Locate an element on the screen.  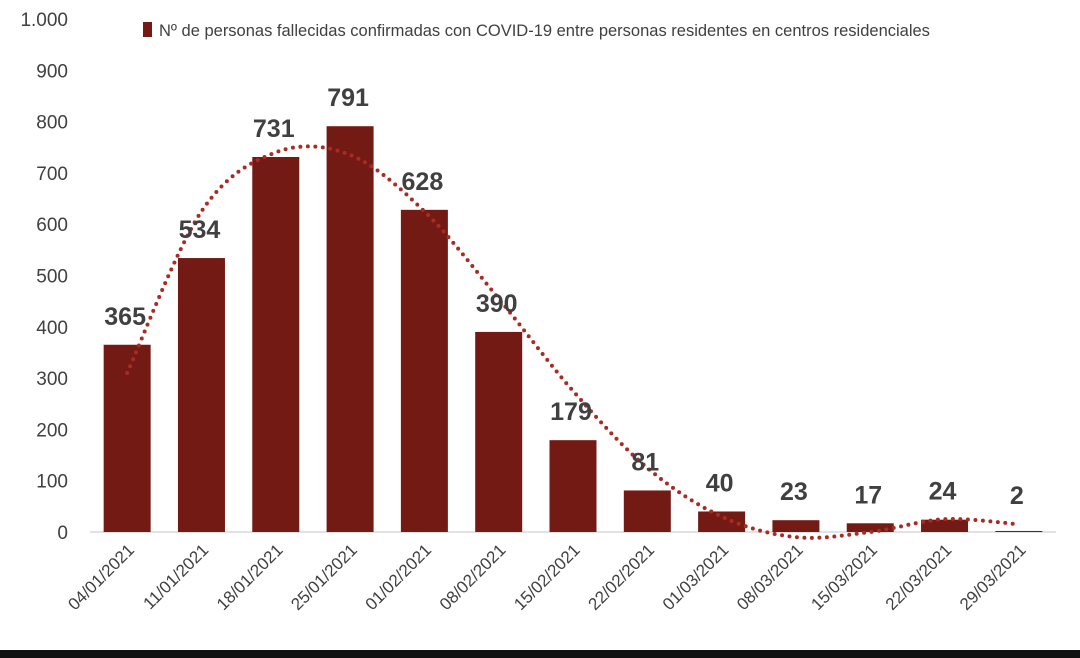
y-tick-label: 200 is located at coordinates (52, 430).